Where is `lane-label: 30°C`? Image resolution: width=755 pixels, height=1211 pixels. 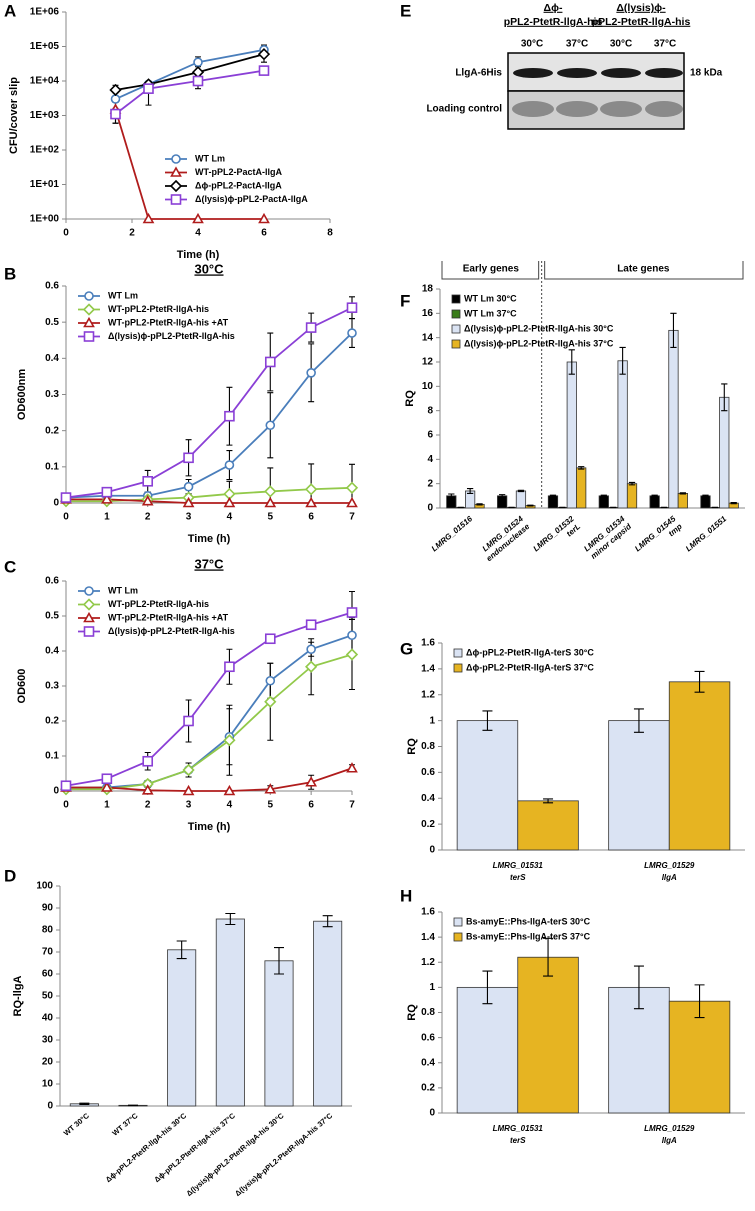
lane-label: 30°C is located at coordinates (532, 44).